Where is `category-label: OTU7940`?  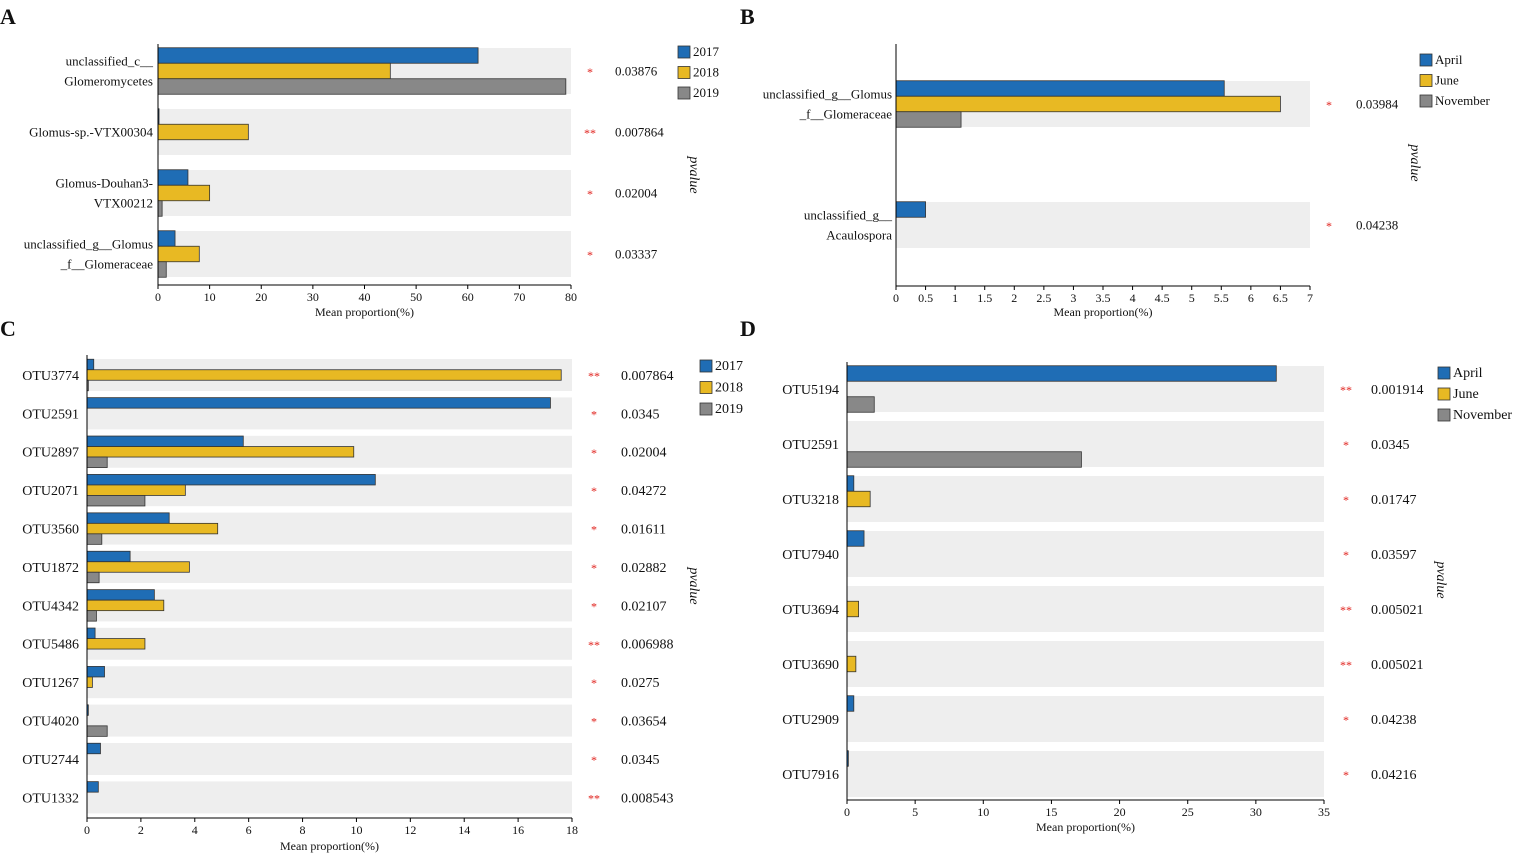 category-label: OTU7940 is located at coordinates (810, 555).